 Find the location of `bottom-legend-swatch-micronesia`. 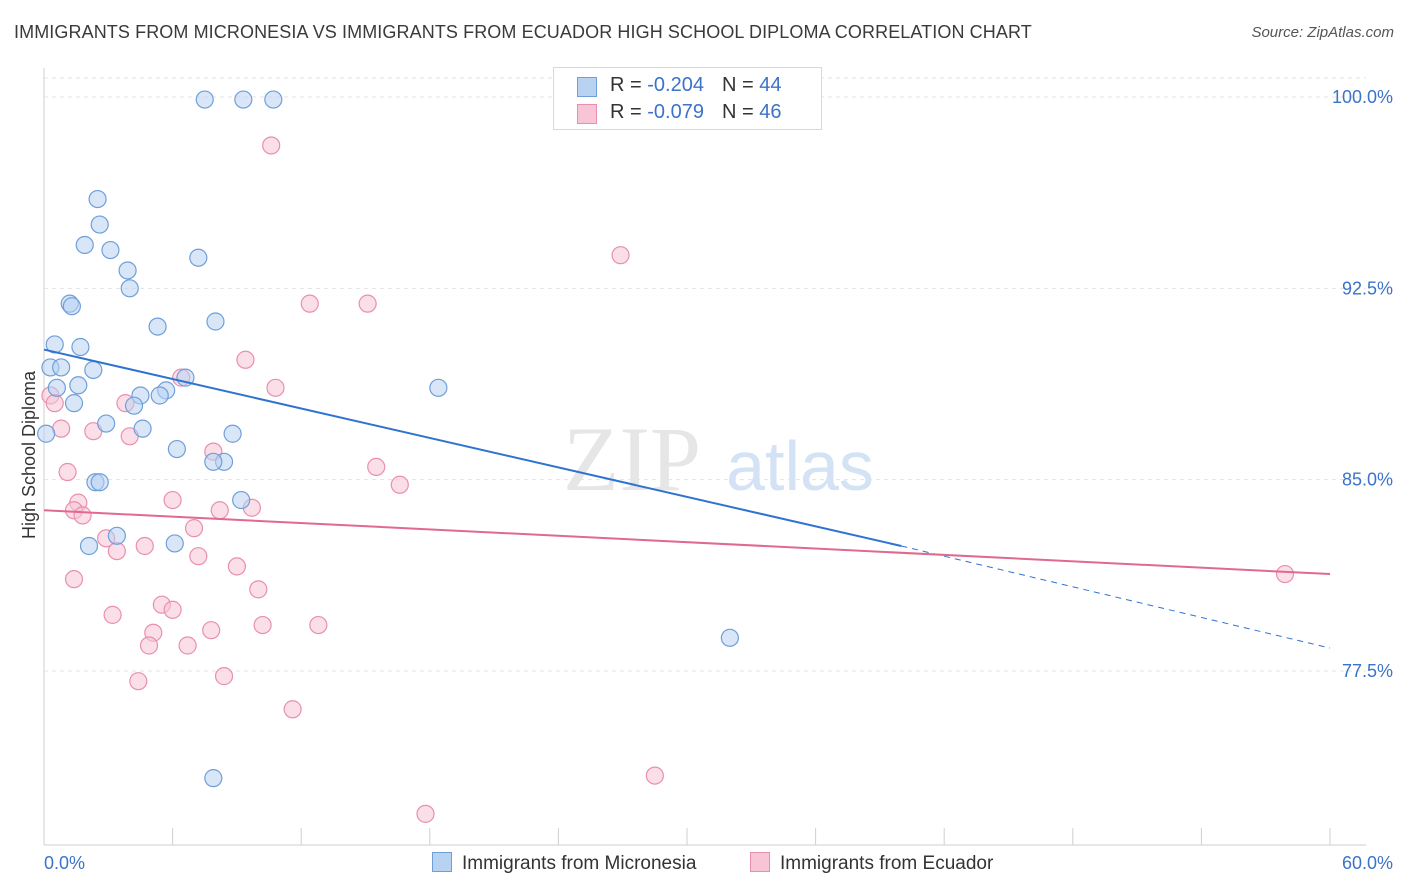

bottom-legend-swatch-micronesia is located at coordinates (442, 862).